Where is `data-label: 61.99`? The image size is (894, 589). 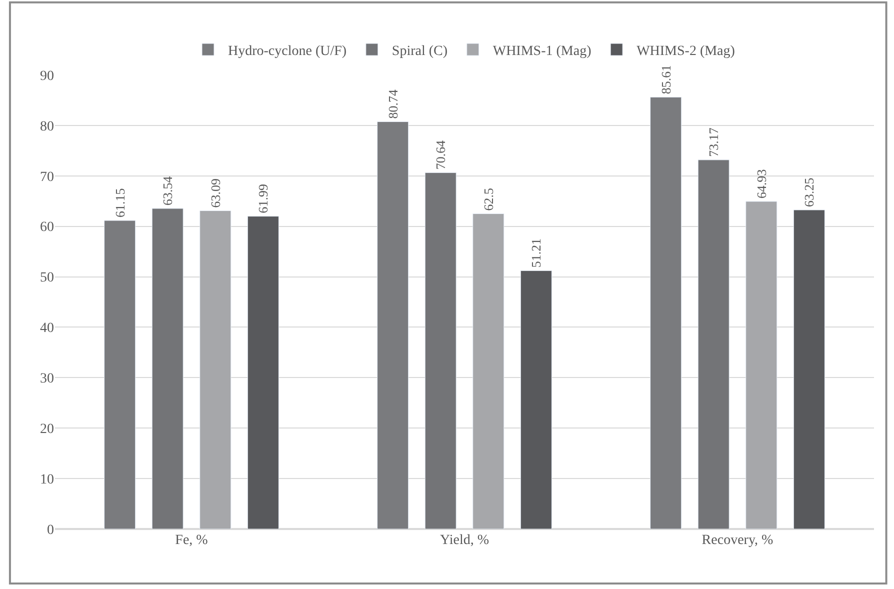
data-label: 61.99 is located at coordinates (263, 199).